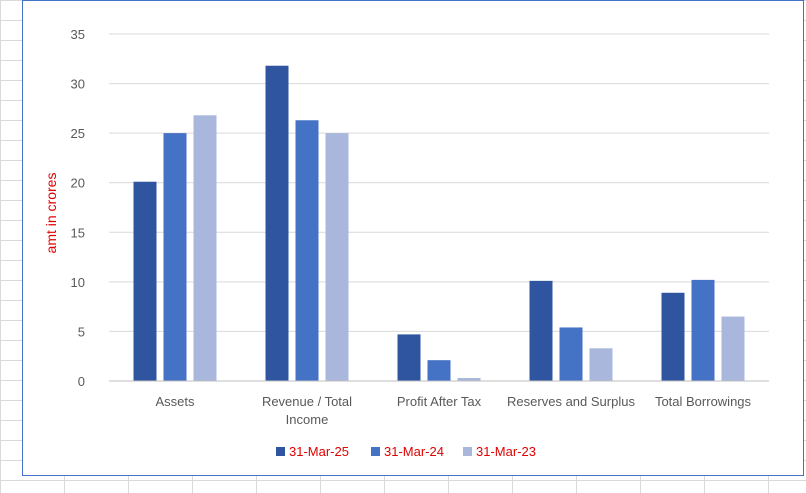 This screenshot has height=493, width=806. What do you see at coordinates (78, 84) in the screenshot?
I see `y-tick-label: 30` at bounding box center [78, 84].